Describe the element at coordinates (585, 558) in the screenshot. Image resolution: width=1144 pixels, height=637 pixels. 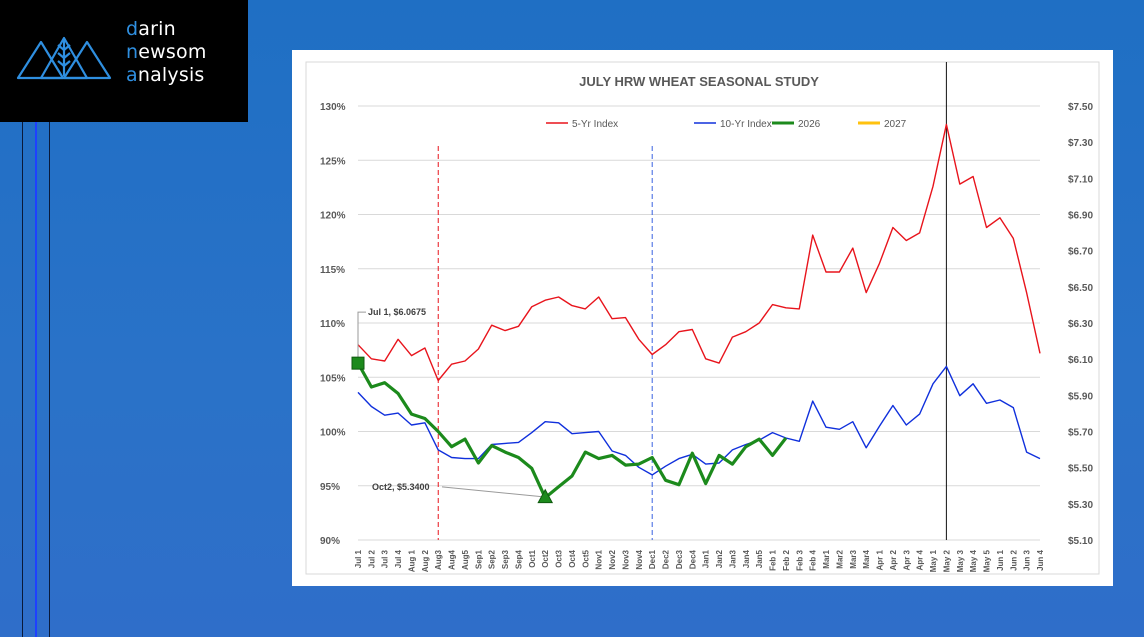
I see `x-tick-label: Oct5` at that location.